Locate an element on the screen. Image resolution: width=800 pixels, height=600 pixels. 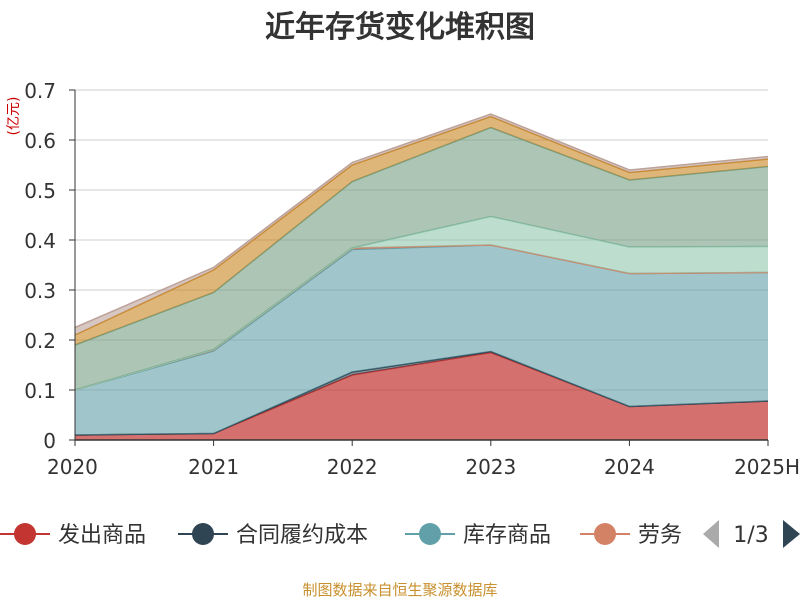
y-tick-label: 0.4 is located at coordinates (40, 241).